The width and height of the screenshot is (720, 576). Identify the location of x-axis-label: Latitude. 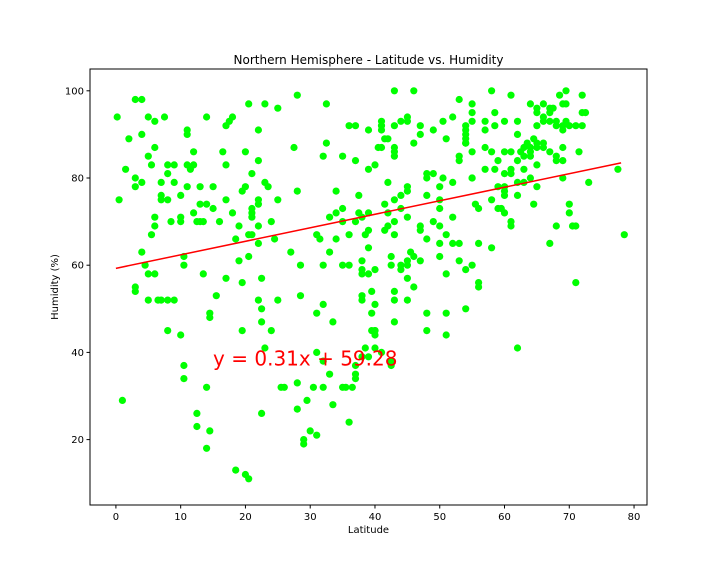
(368, 530).